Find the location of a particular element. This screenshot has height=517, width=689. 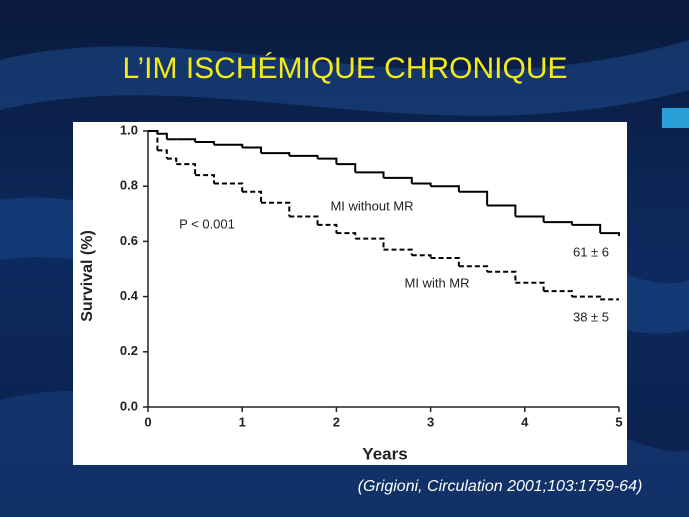

y-axis-label: Survival (%) is located at coordinates (87, 276).